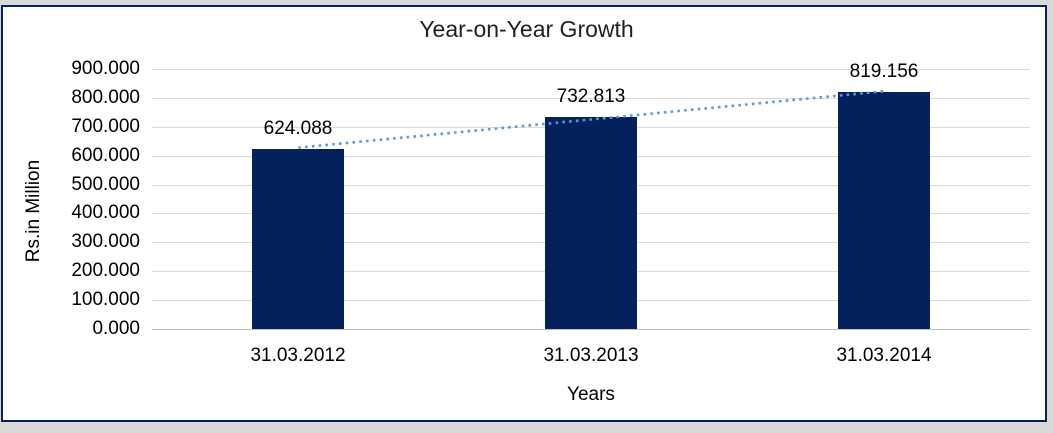 The height and width of the screenshot is (433, 1053). What do you see at coordinates (526, 29) in the screenshot?
I see `chart-title: Year-on-Year Growth` at bounding box center [526, 29].